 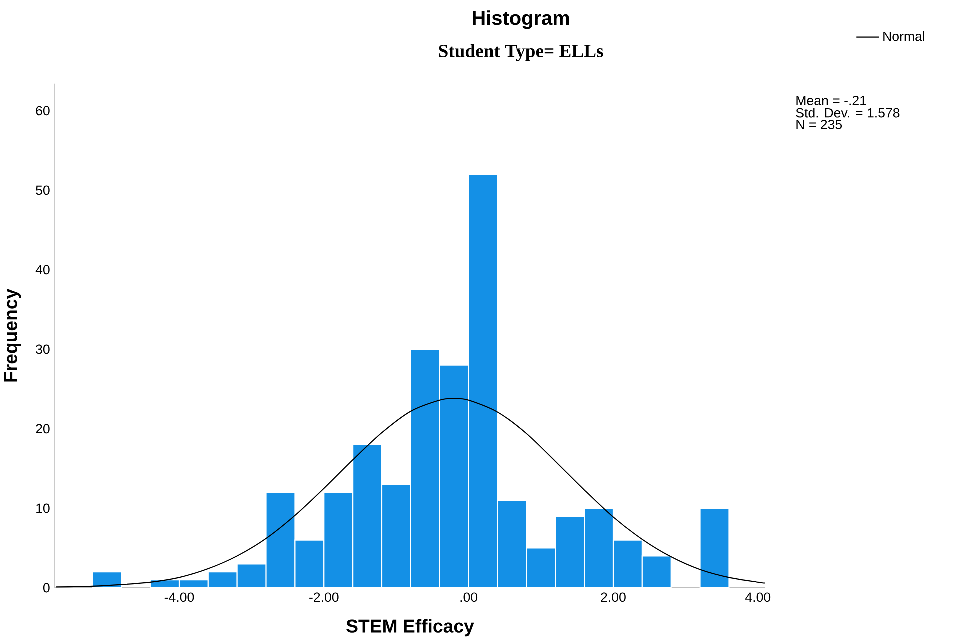 I want to click on y-tick-label: 40, so click(x=43, y=269).